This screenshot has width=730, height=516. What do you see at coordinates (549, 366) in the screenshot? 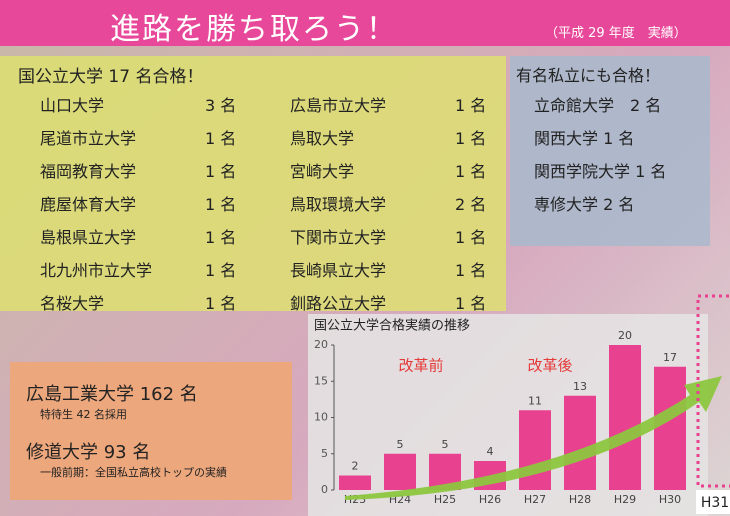
I see `annotation: 改革後` at bounding box center [549, 366].